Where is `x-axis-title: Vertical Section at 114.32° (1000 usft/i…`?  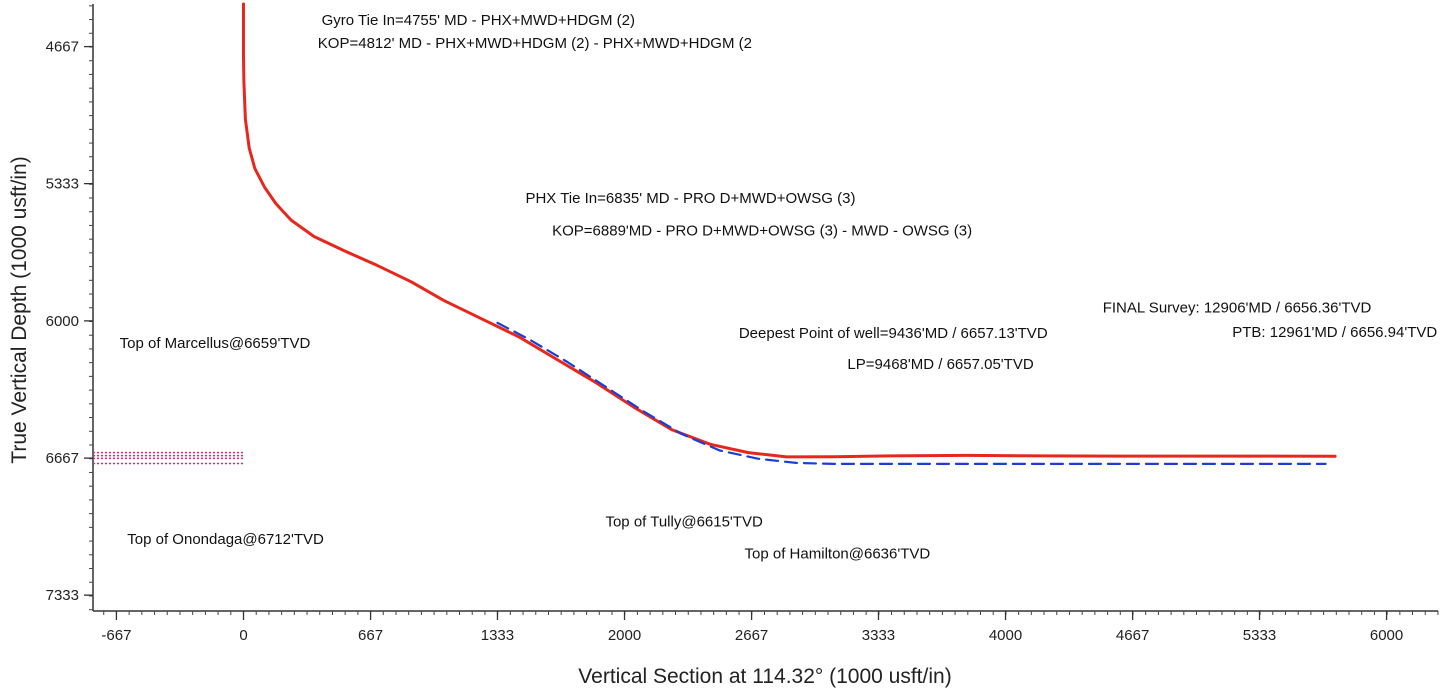 x-axis-title: Vertical Section at 114.32° (1000 usft/i… is located at coordinates (764, 676).